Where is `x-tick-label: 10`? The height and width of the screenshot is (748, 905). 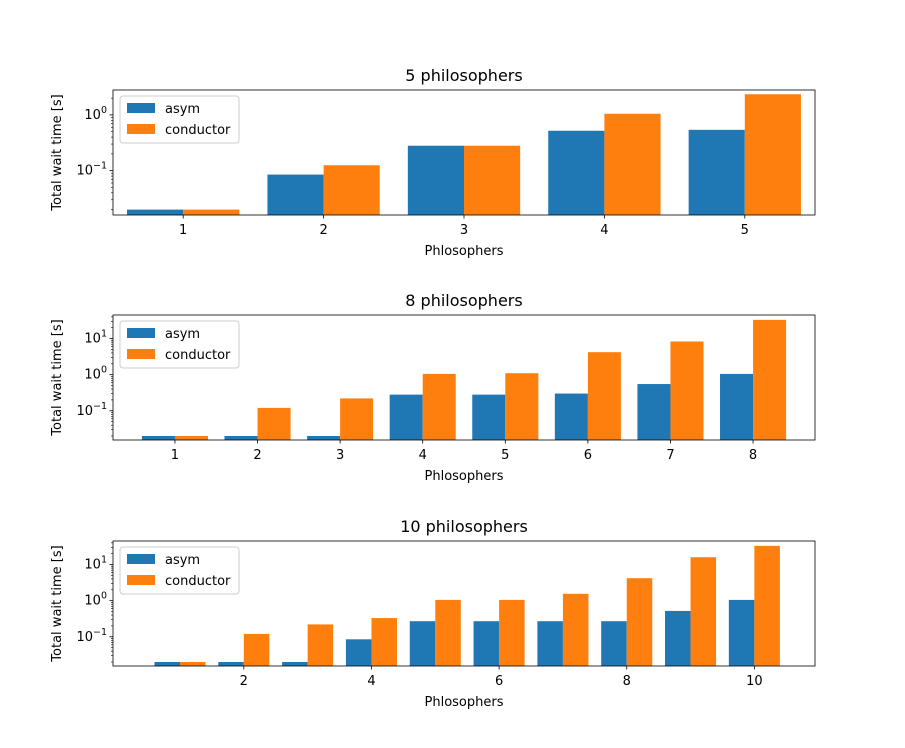 x-tick-label: 10 is located at coordinates (754, 681).